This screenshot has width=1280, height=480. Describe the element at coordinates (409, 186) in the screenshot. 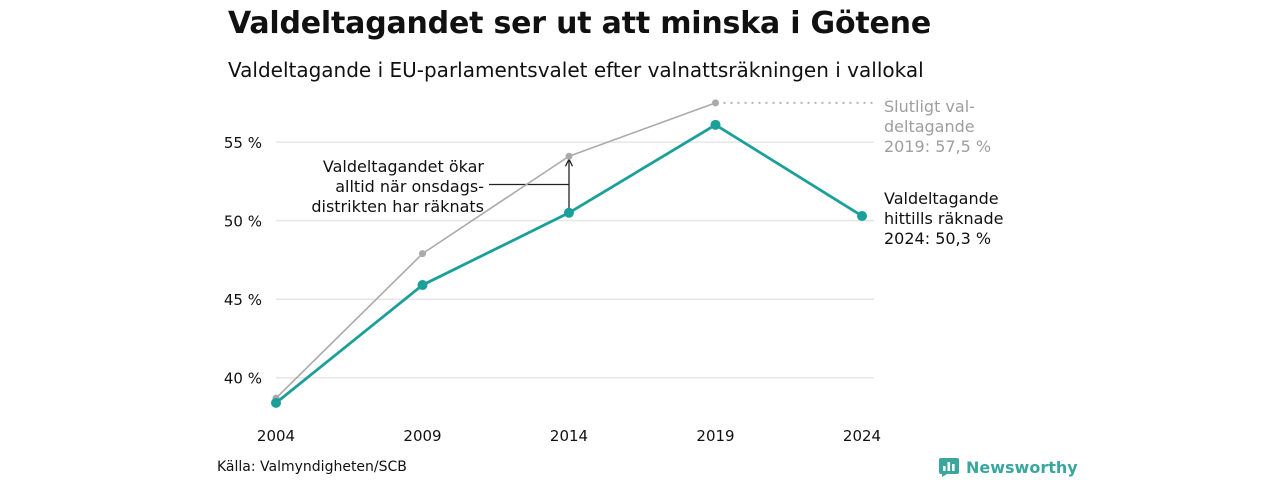

I see `increase-note-line-2: alltid när onsdags-` at that location.